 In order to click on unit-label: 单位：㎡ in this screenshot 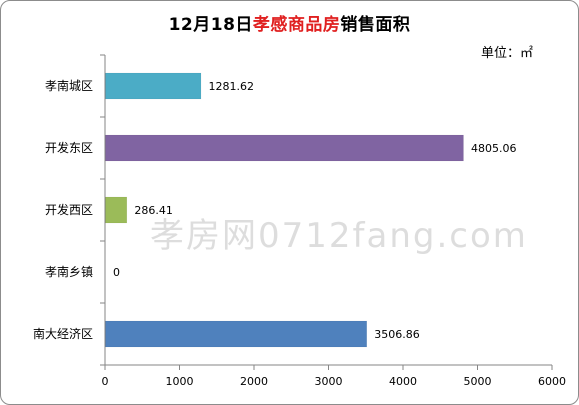, I will do `click(506, 53)`.